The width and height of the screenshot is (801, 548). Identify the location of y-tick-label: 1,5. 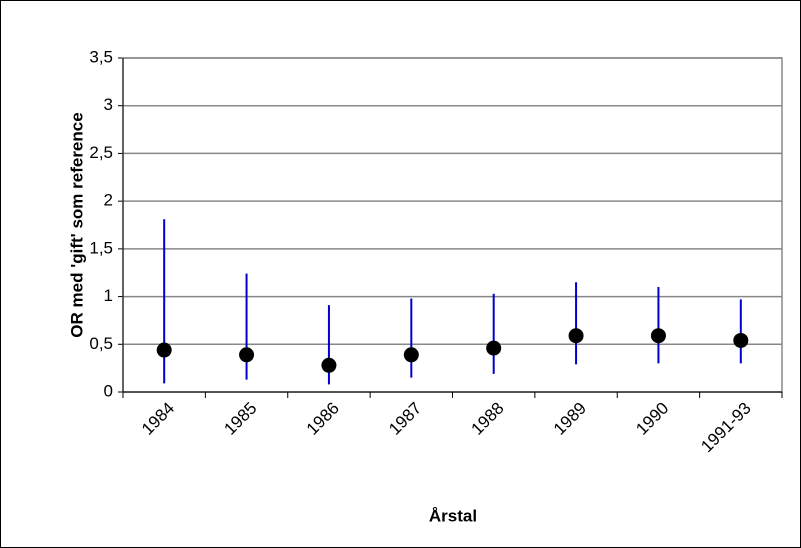
(101, 247).